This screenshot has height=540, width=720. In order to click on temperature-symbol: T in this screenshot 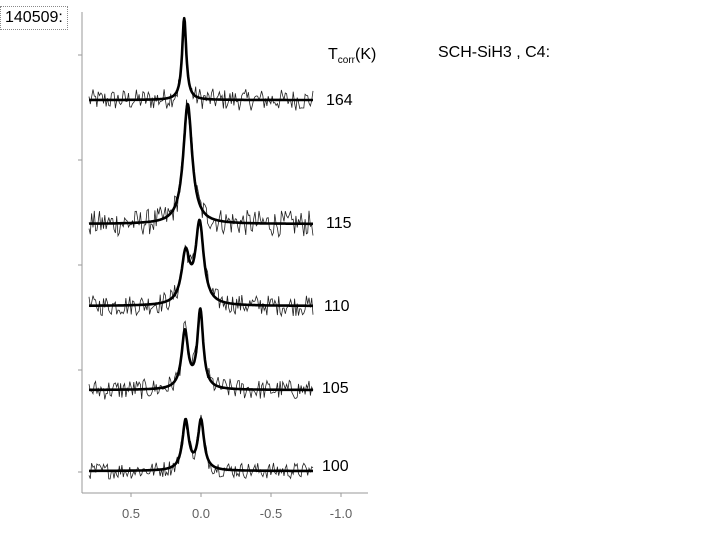, I will do `click(333, 54)`.